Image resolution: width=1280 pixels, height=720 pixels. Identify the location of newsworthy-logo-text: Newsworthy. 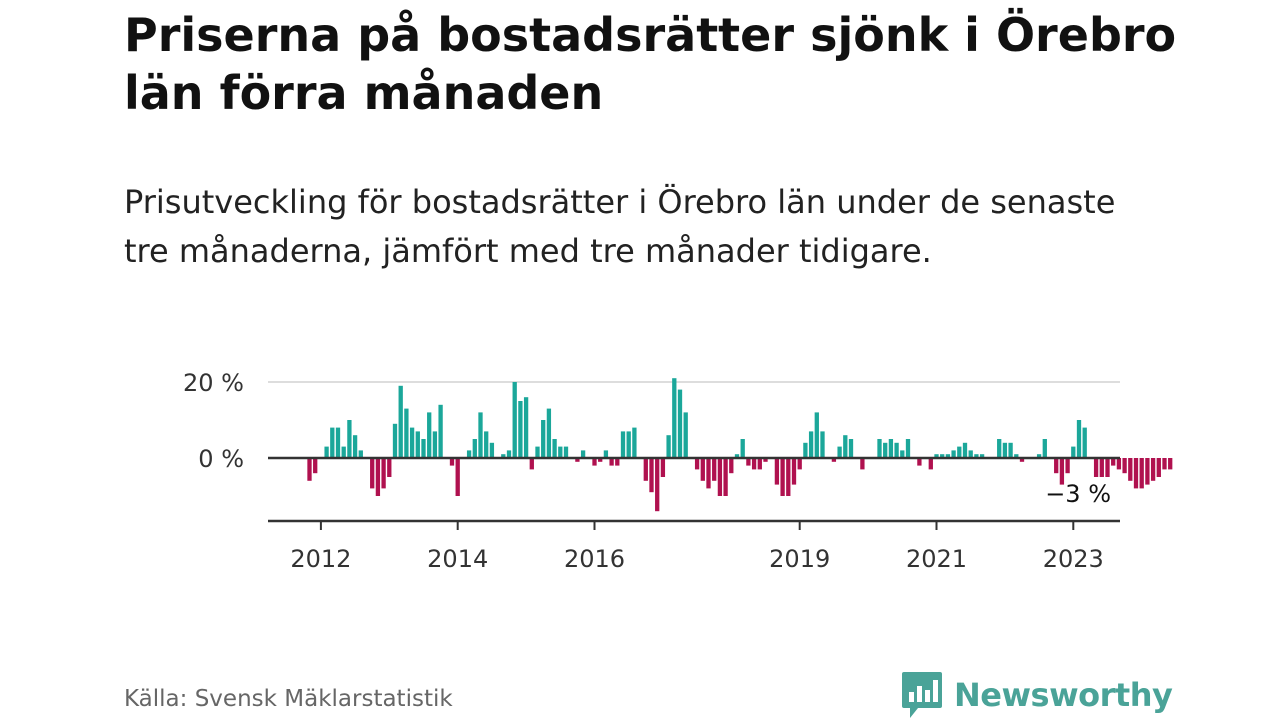
(1063, 695).